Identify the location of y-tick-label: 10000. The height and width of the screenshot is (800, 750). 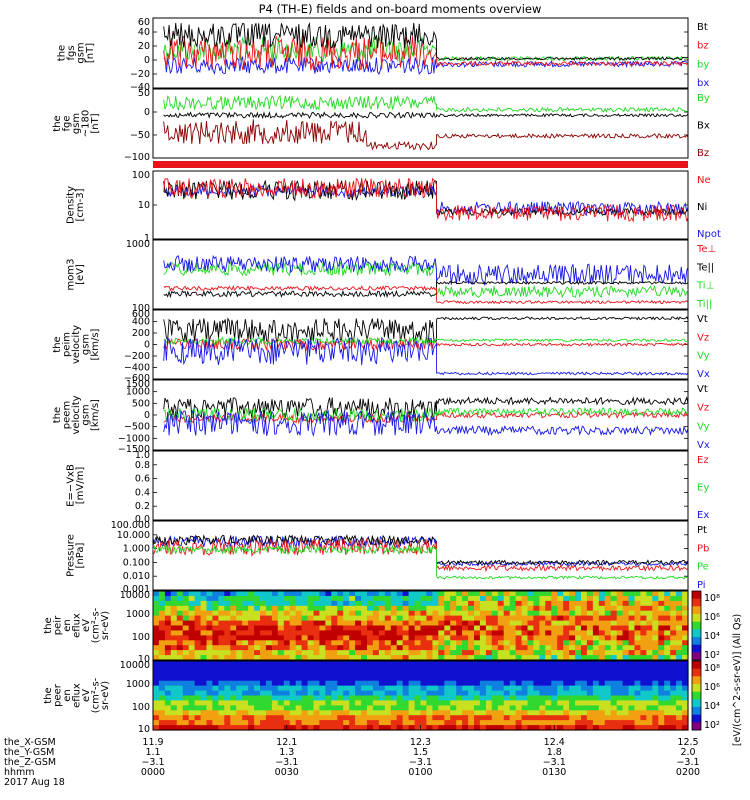
(135, 665).